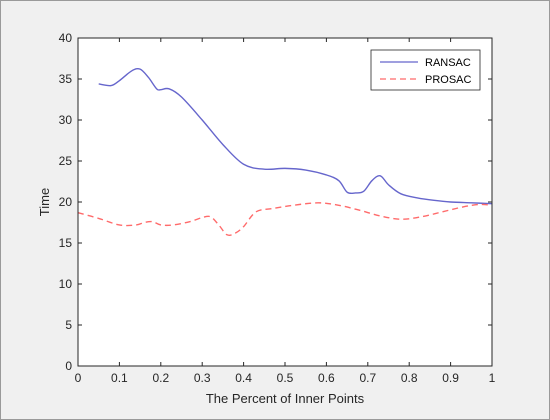 The width and height of the screenshot is (550, 420). What do you see at coordinates (448, 63) in the screenshot?
I see `legend-label-ransac: RANSAC` at bounding box center [448, 63].